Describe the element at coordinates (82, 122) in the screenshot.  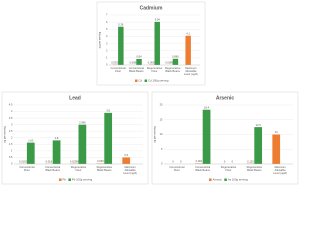
I see `value-label: 2.999` at that location.